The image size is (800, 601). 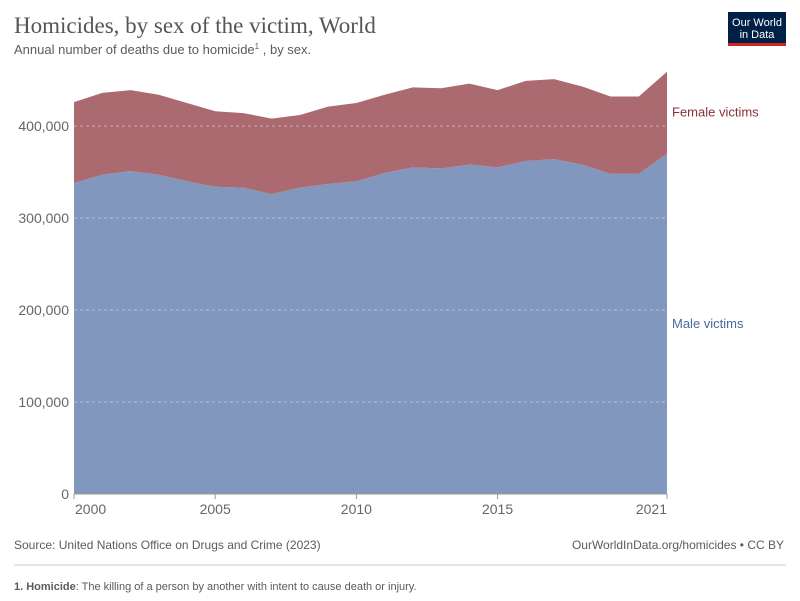 What do you see at coordinates (43, 402) in the screenshot?
I see `y-tick-label: 100,000` at bounding box center [43, 402].